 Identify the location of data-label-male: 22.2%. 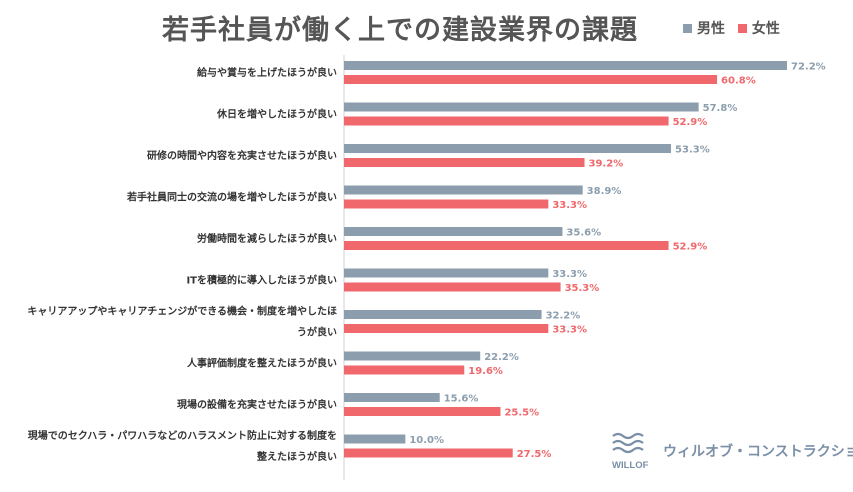
(501, 357).